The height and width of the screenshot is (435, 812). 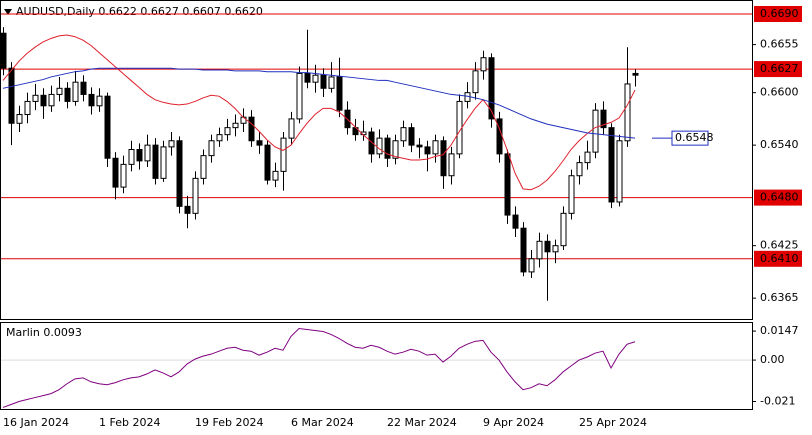 What do you see at coordinates (319, 103) in the screenshot?
I see `moving-average` at bounding box center [319, 103].